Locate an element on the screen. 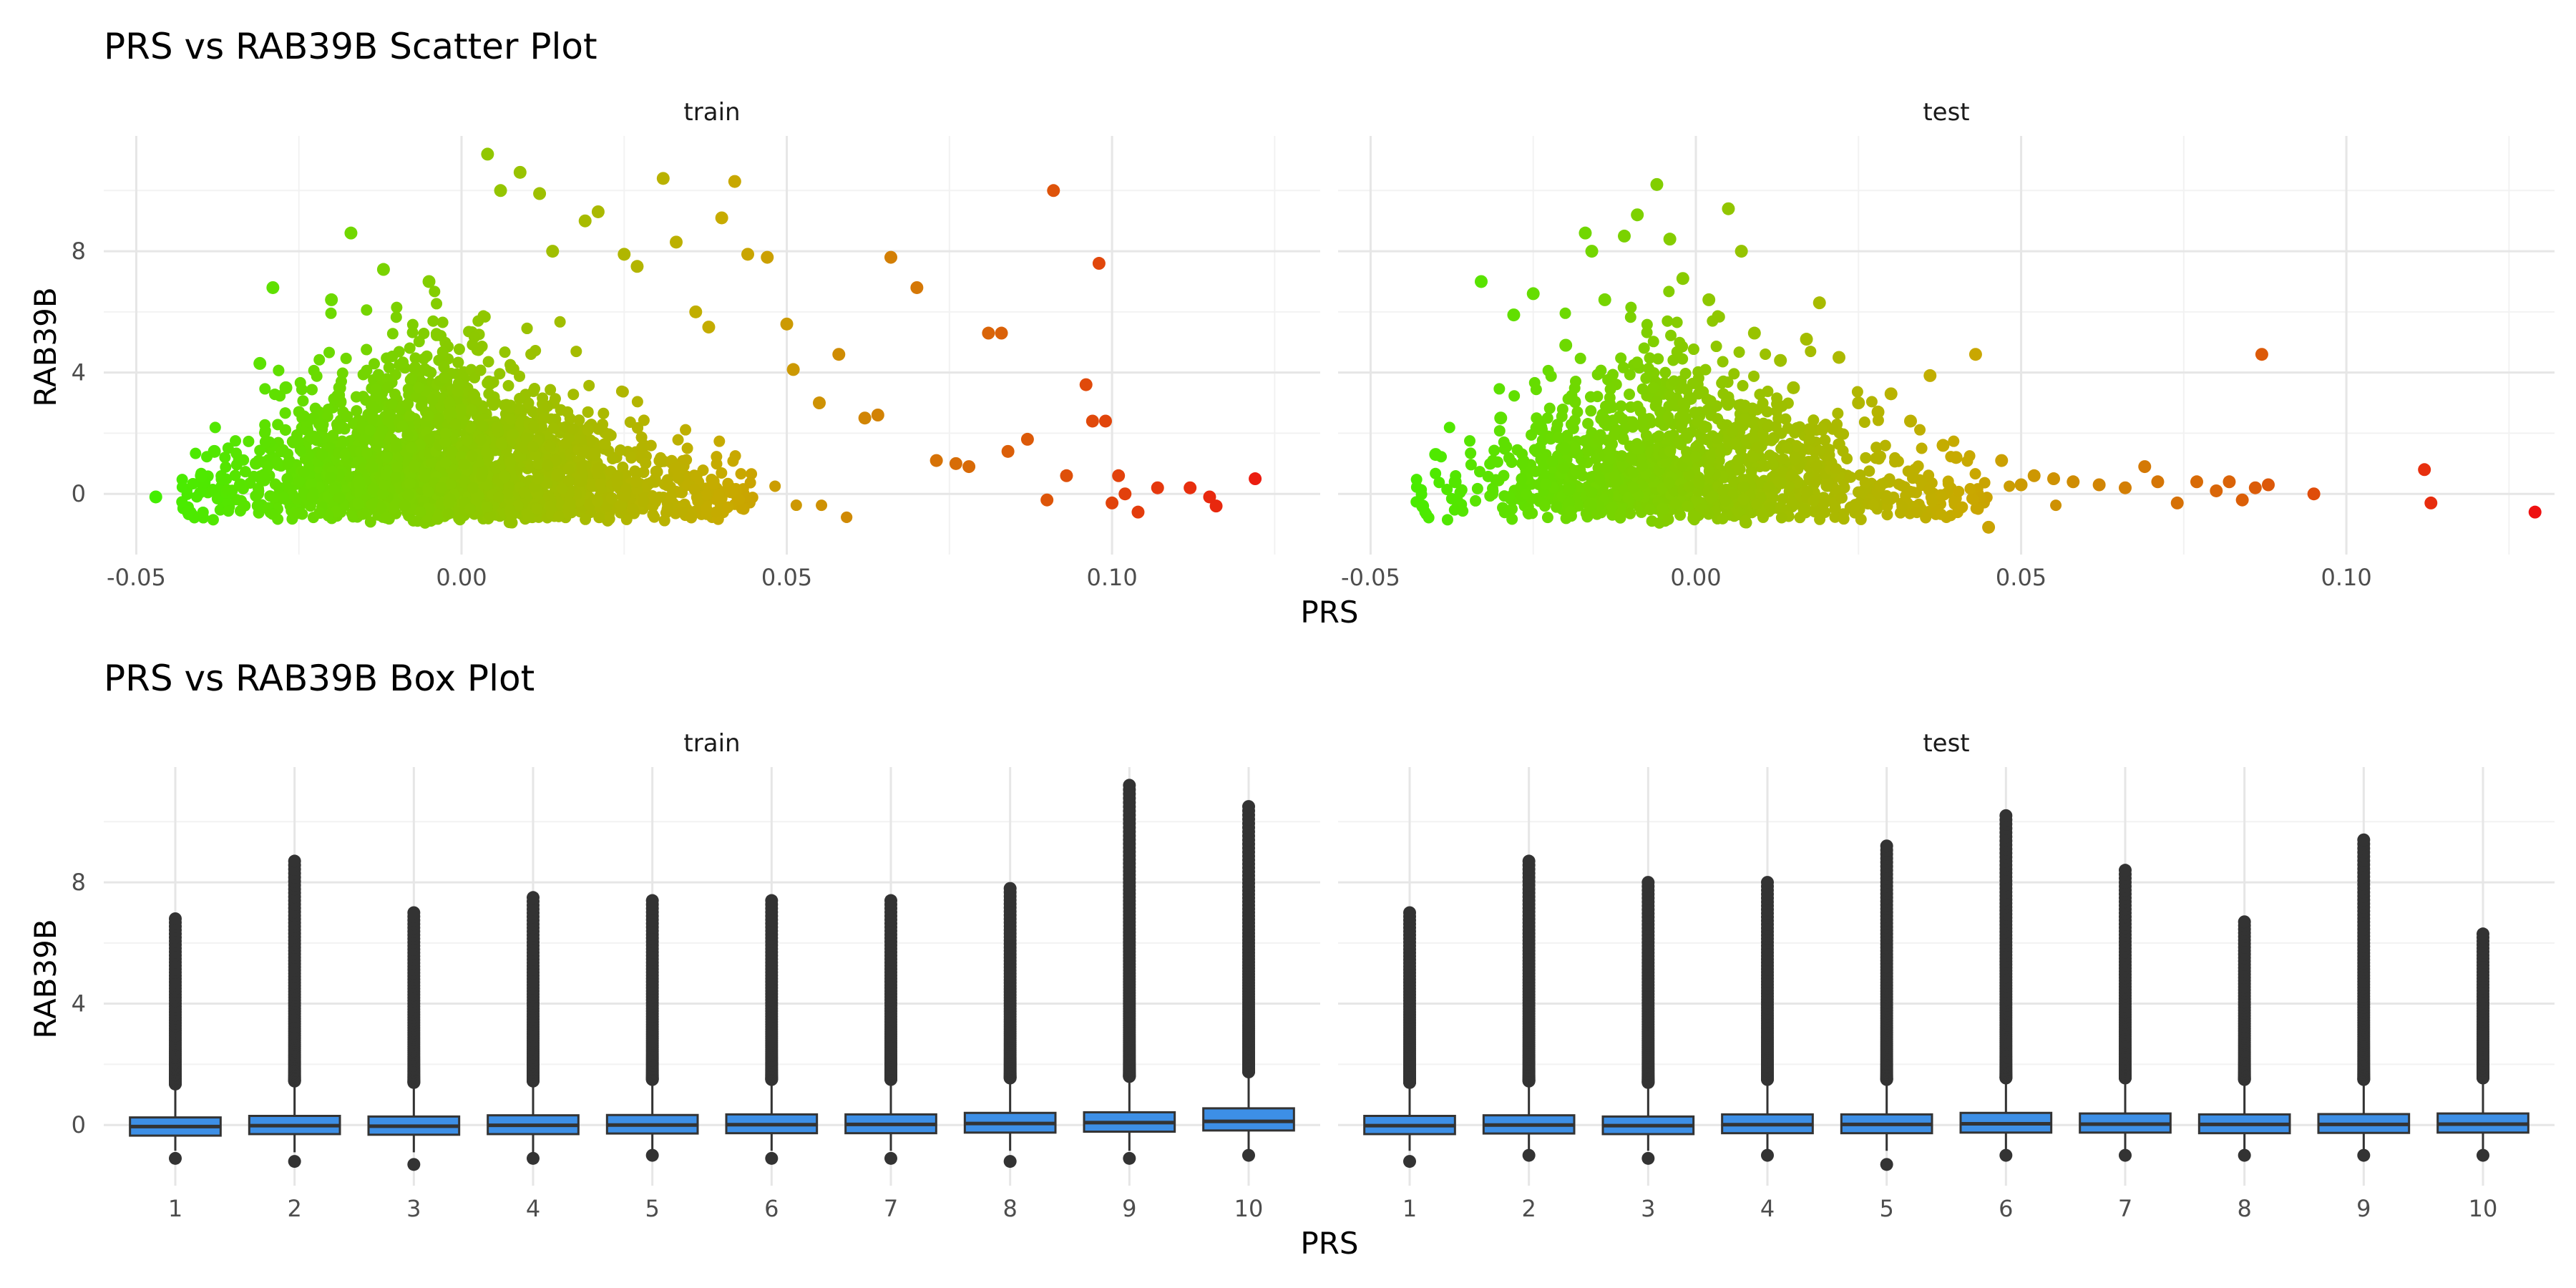  scatter-train-x-tick-label: 0.00 is located at coordinates (461, 577).